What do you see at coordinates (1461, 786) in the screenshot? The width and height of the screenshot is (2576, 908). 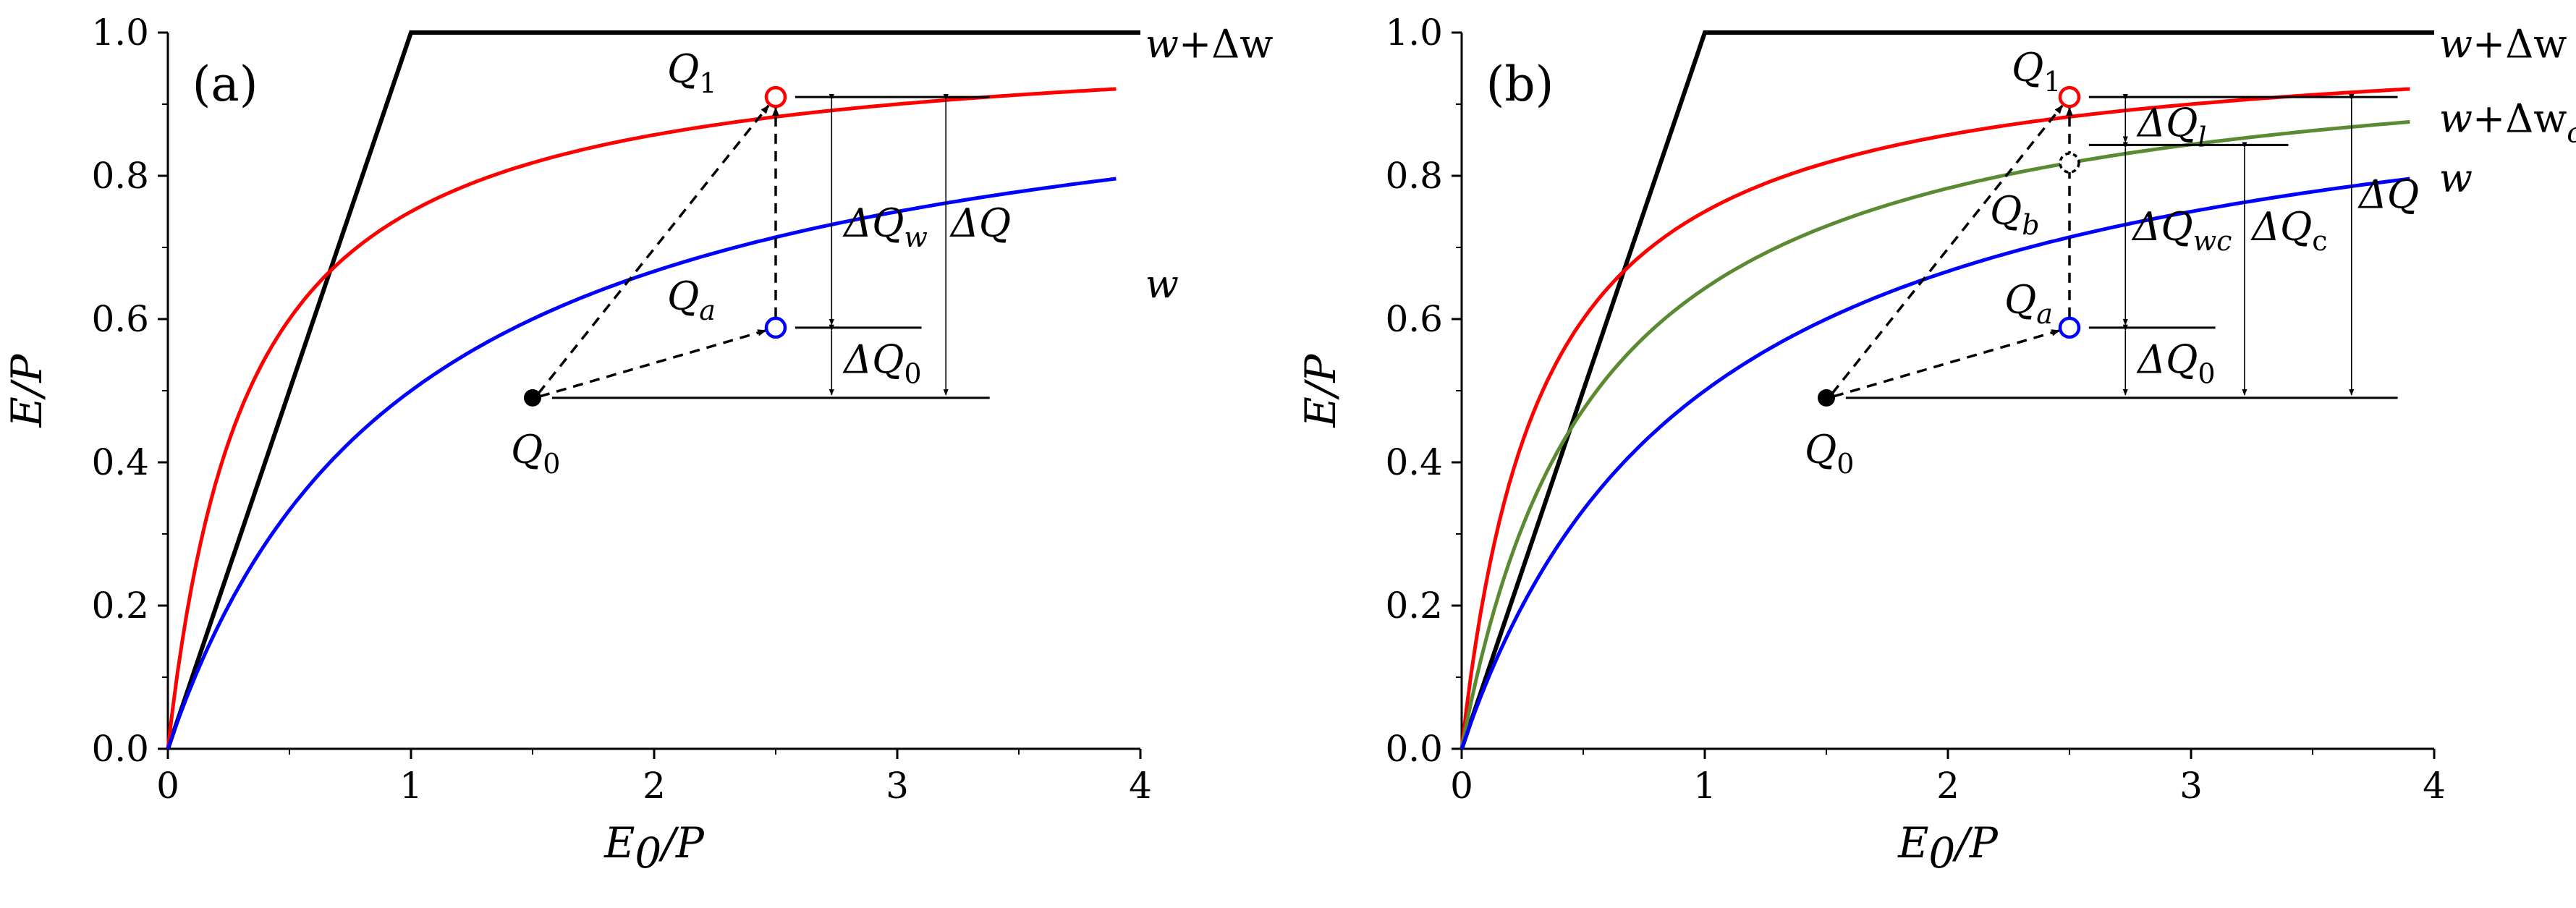 I see `panel-b-x-tick-label: 0` at bounding box center [1461, 786].